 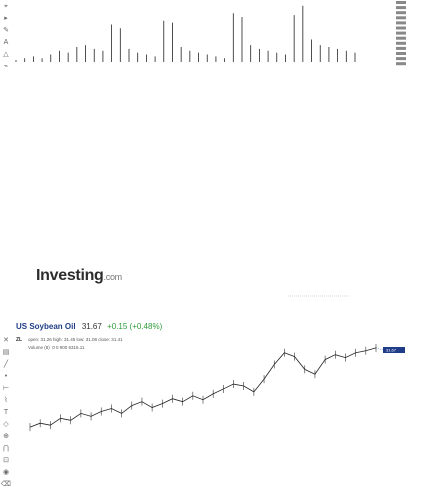 I want to click on drawing-toolbar-top: ⌖ ▸ ✎ A △ ⌁, so click(x=6, y=36).